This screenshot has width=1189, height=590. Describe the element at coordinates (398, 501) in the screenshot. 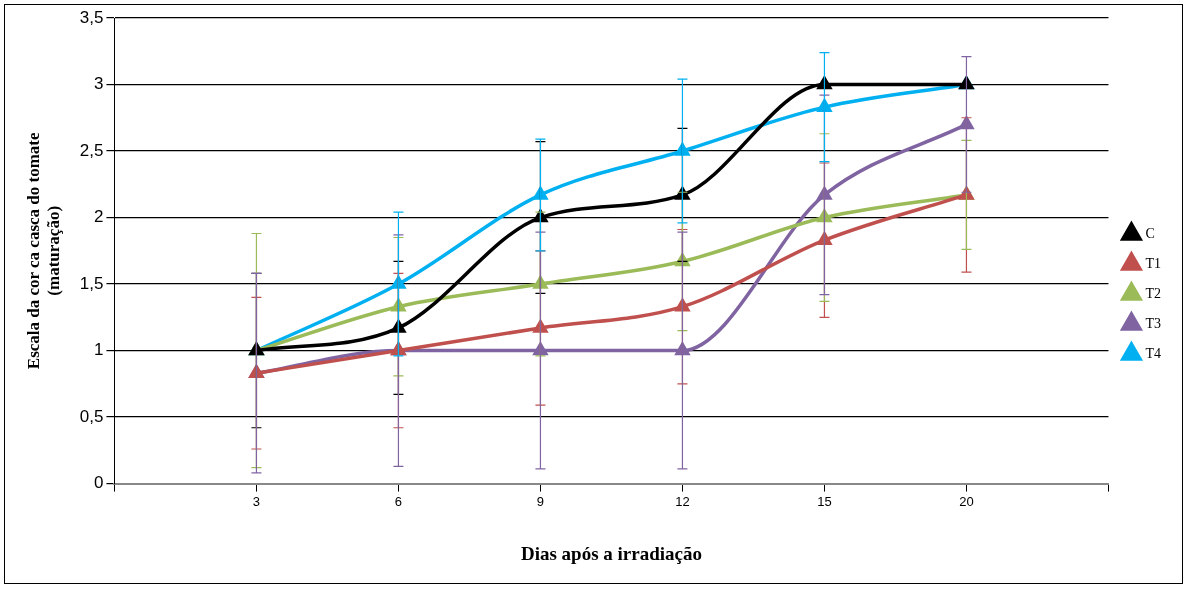

I see `x-tick-label: 6` at that location.